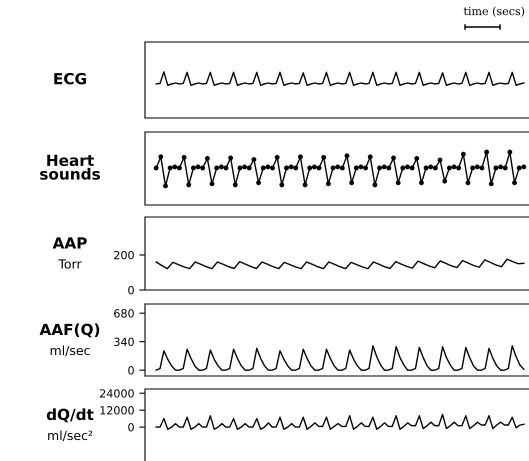 The width and height of the screenshot is (529, 461). I want to click on y-axis-title: ml/sec², so click(70, 436).